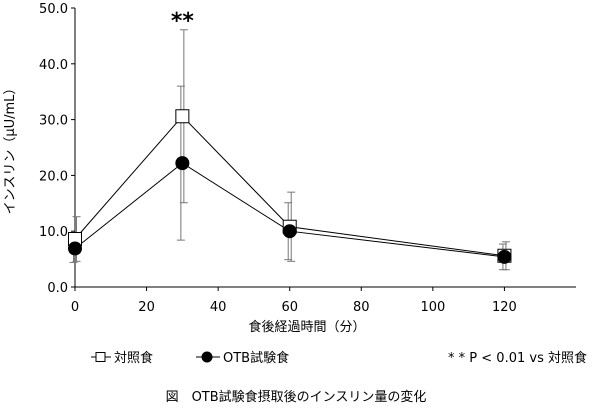  Describe the element at coordinates (289, 307) in the screenshot. I see `x-tick-label: 60` at that location.